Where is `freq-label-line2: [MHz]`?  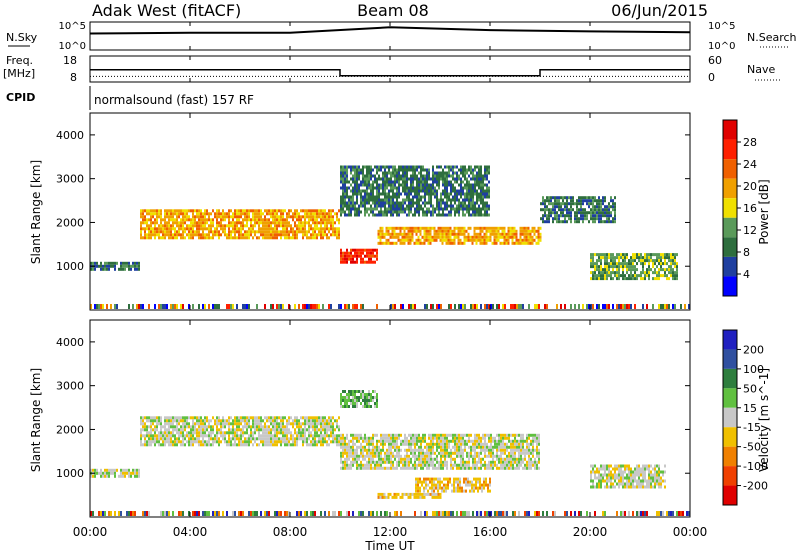 freq-label-line2: [MHz] is located at coordinates (19, 73).